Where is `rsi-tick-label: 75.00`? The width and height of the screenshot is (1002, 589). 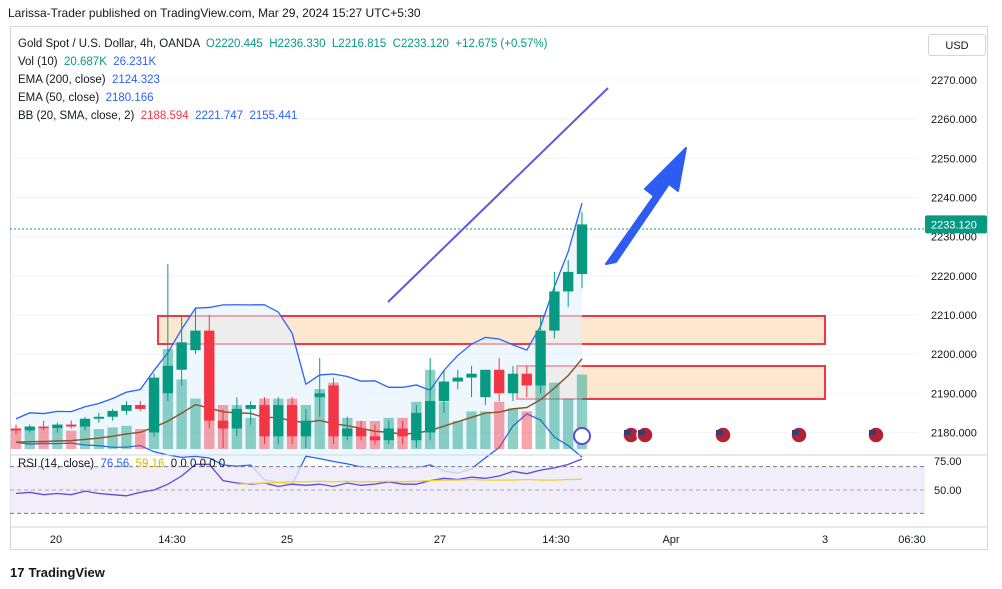 rsi-tick-label: 75.00 is located at coordinates (948, 462).